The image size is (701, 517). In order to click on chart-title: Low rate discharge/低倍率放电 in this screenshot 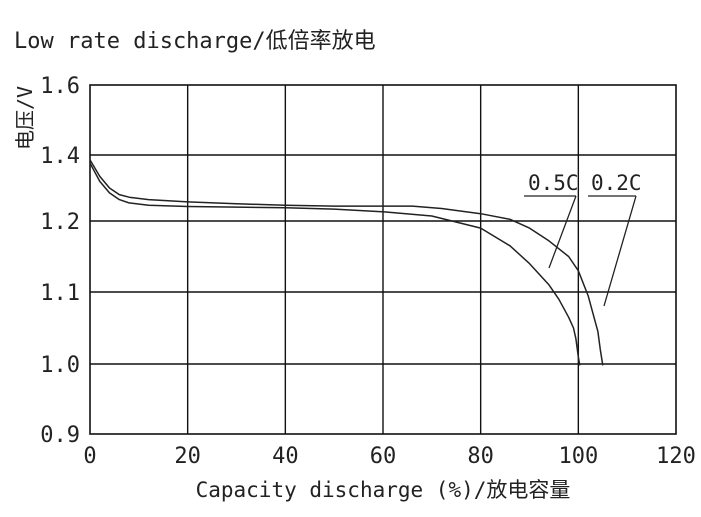, I will do `click(195, 41)`.